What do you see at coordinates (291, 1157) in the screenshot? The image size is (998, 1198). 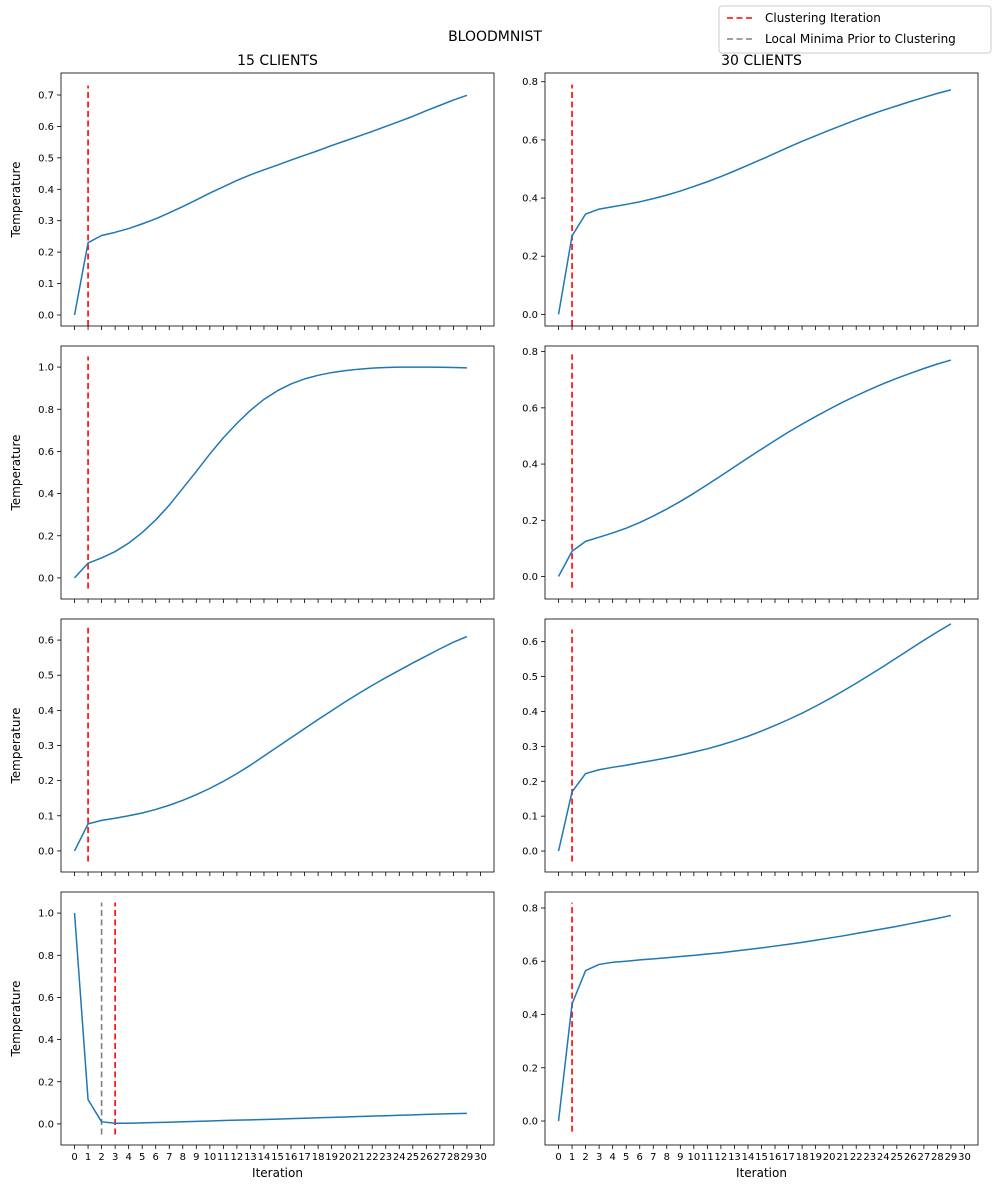 I see `x-tick-label: 16` at bounding box center [291, 1157].